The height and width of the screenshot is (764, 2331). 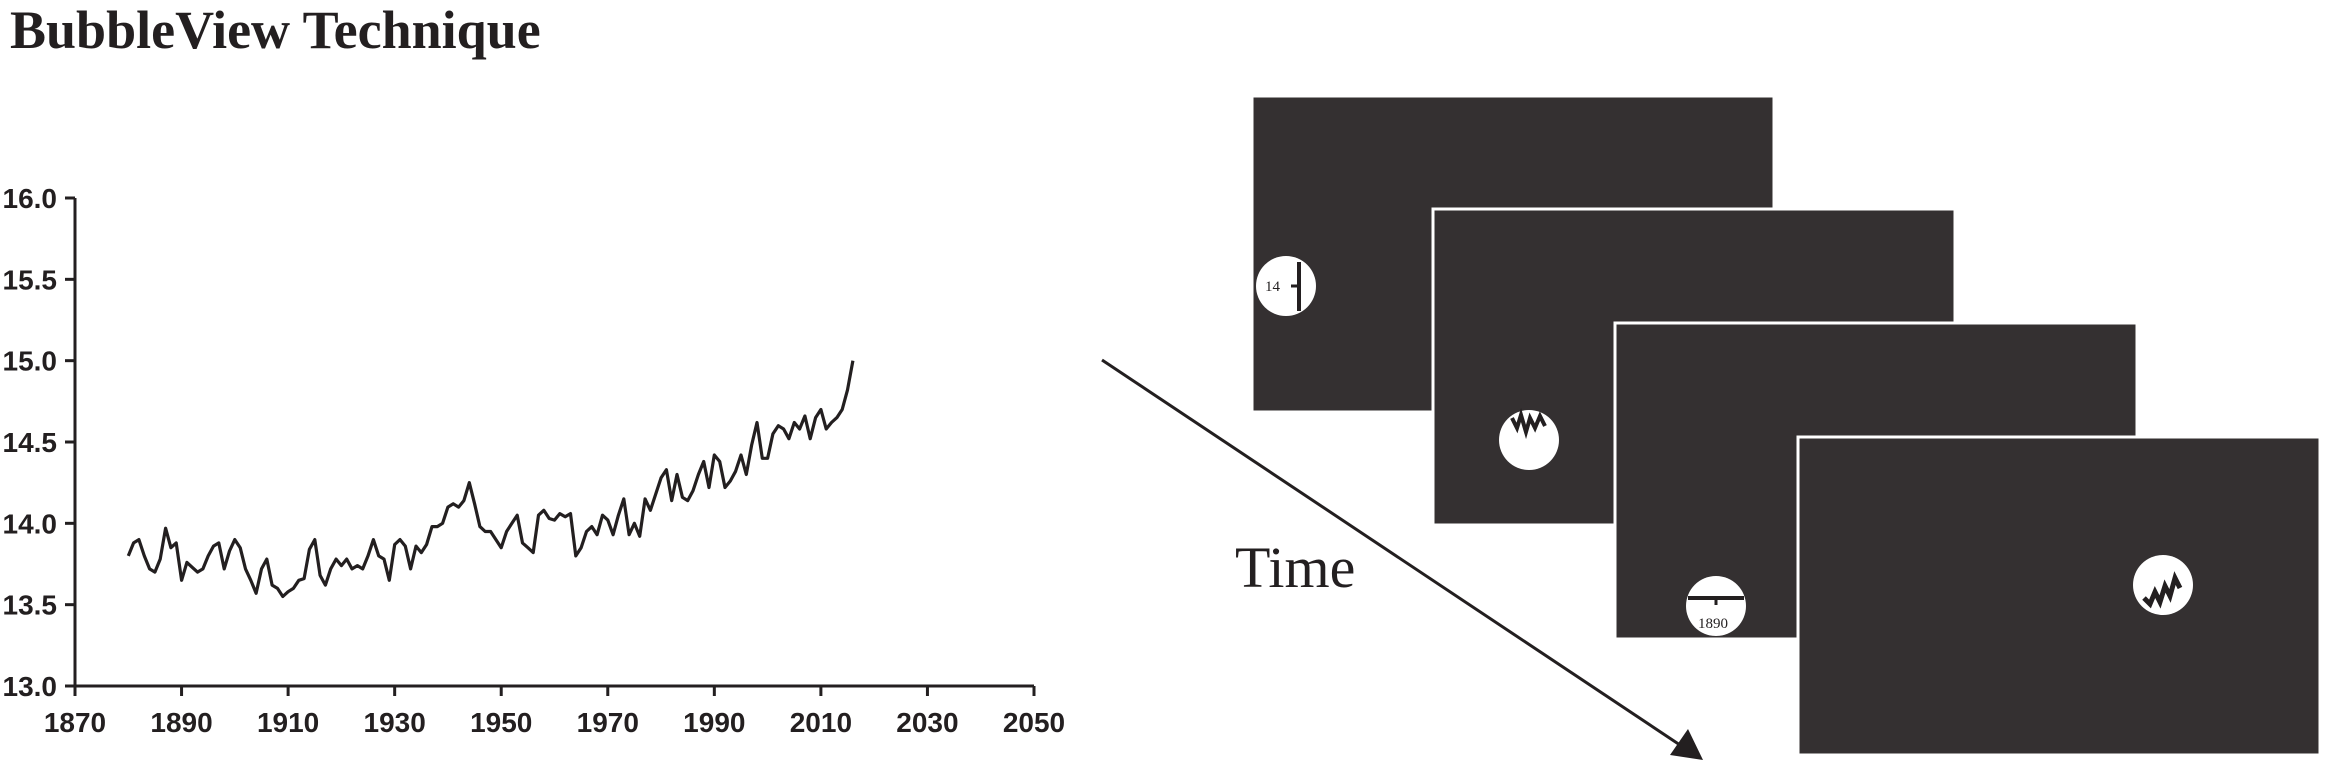 I want to click on x-tick-label: 2050, so click(x=1034, y=722).